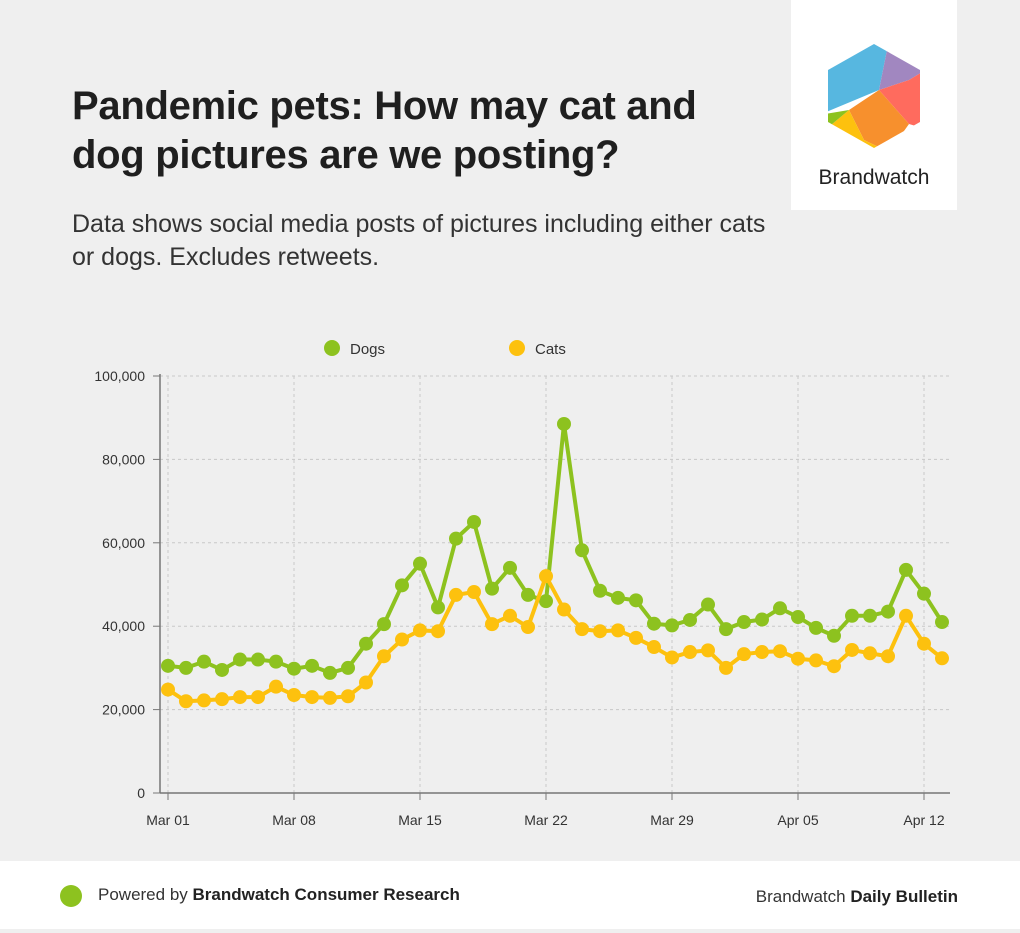 This screenshot has width=1020, height=933. Describe the element at coordinates (797, 820) in the screenshot. I see `x-tick-label: Apr 05` at that location.